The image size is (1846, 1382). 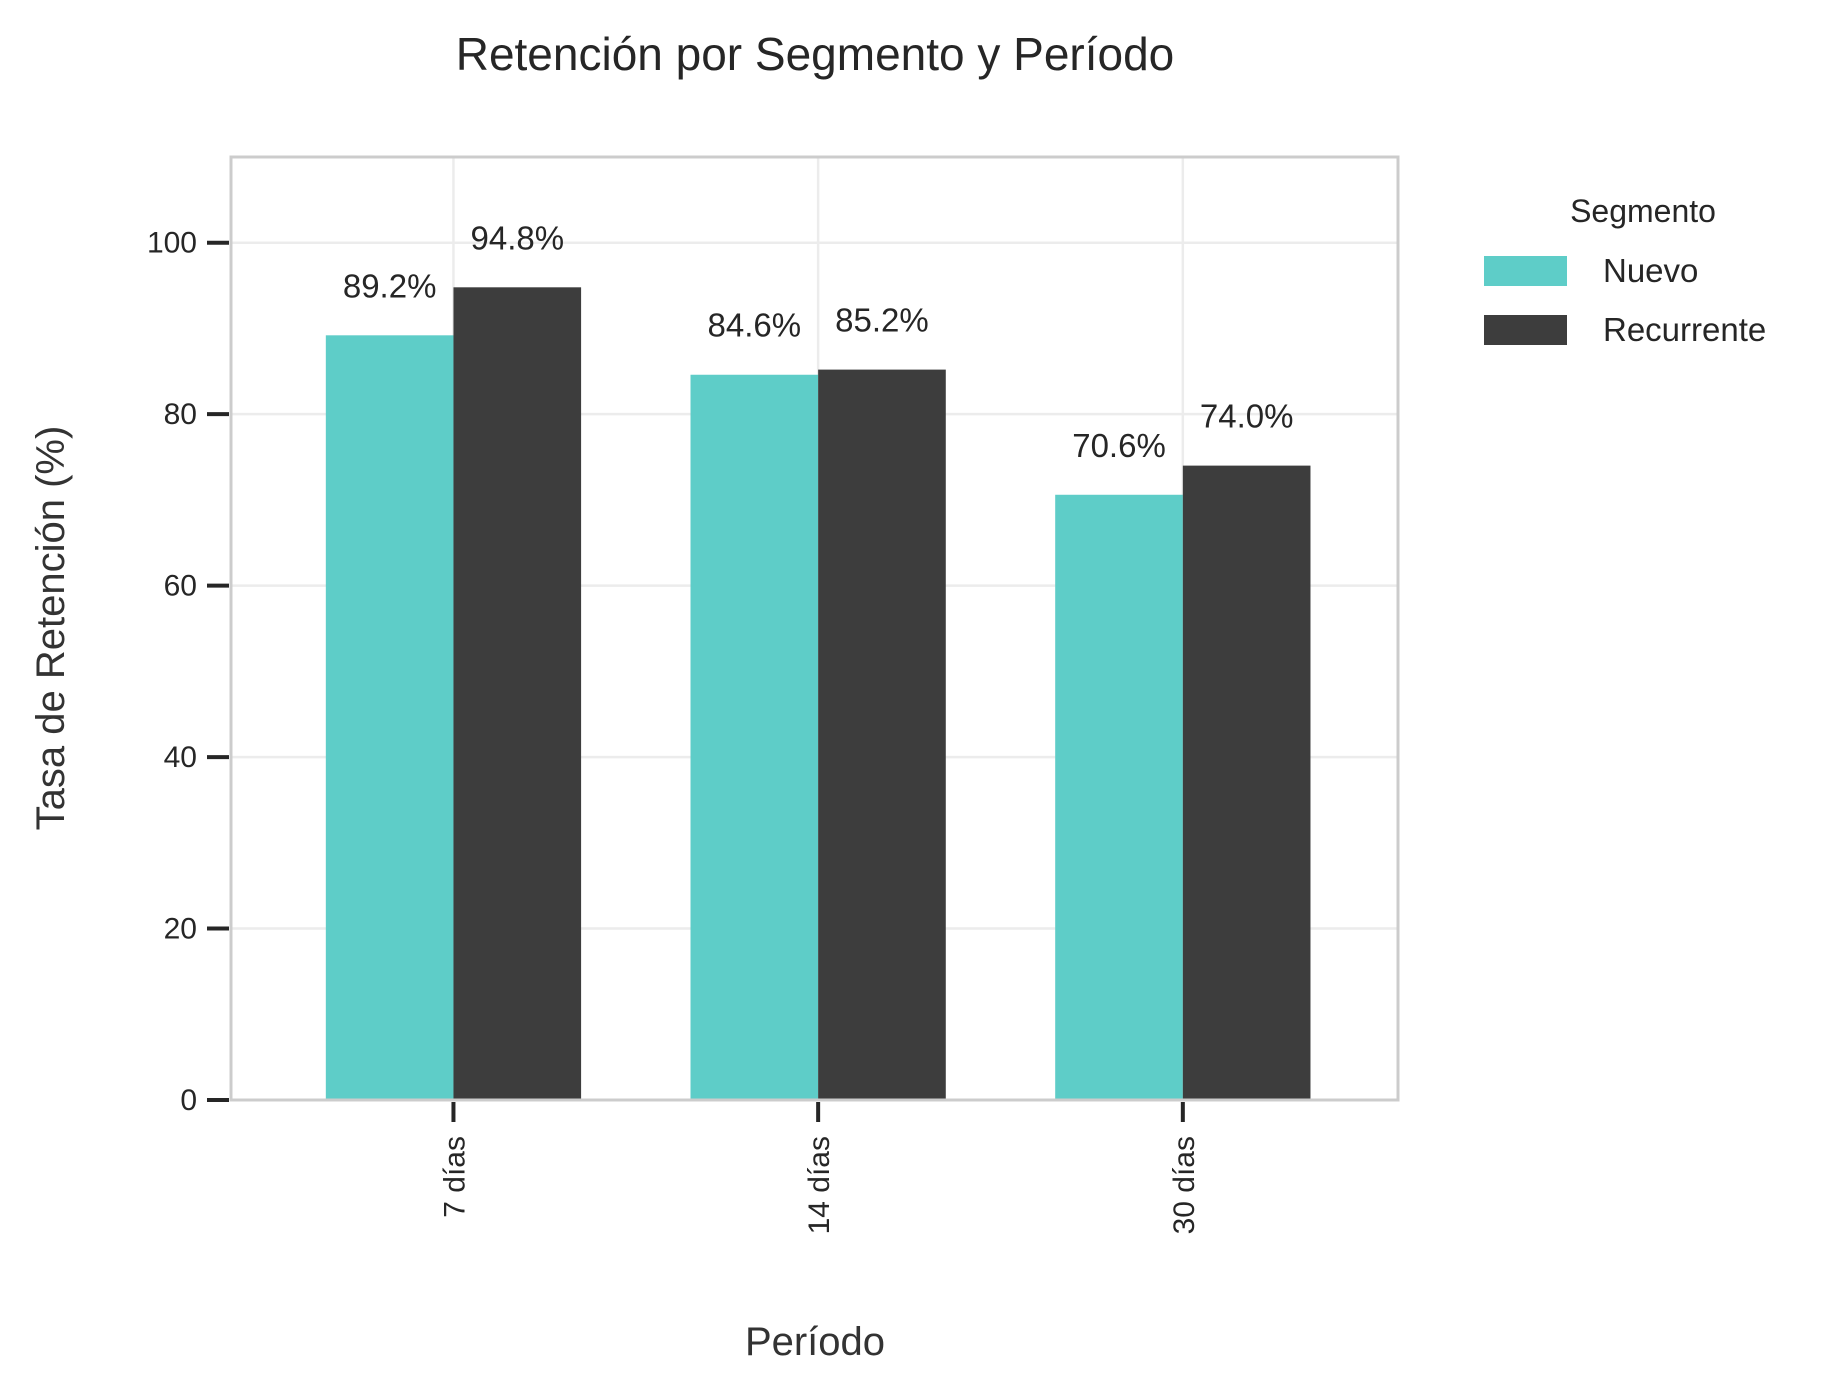 I want to click on x-tick-label: 14 días, so click(x=819, y=1185).